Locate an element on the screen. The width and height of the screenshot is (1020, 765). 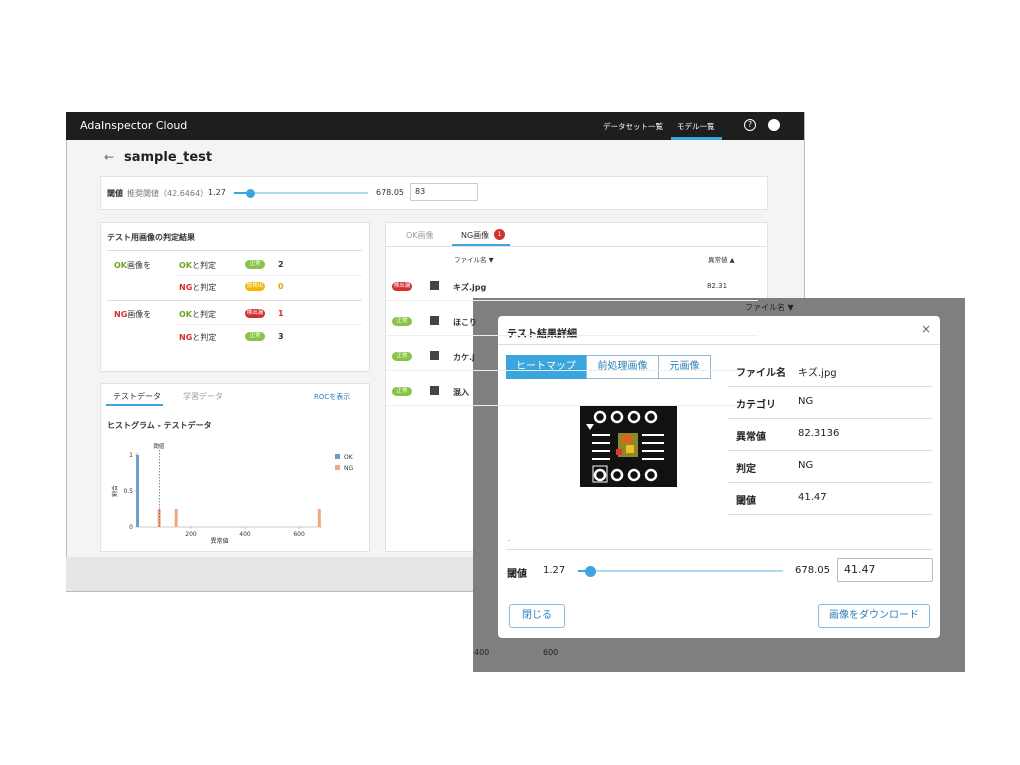
back-arrow: ← is located at coordinates (109, 157).